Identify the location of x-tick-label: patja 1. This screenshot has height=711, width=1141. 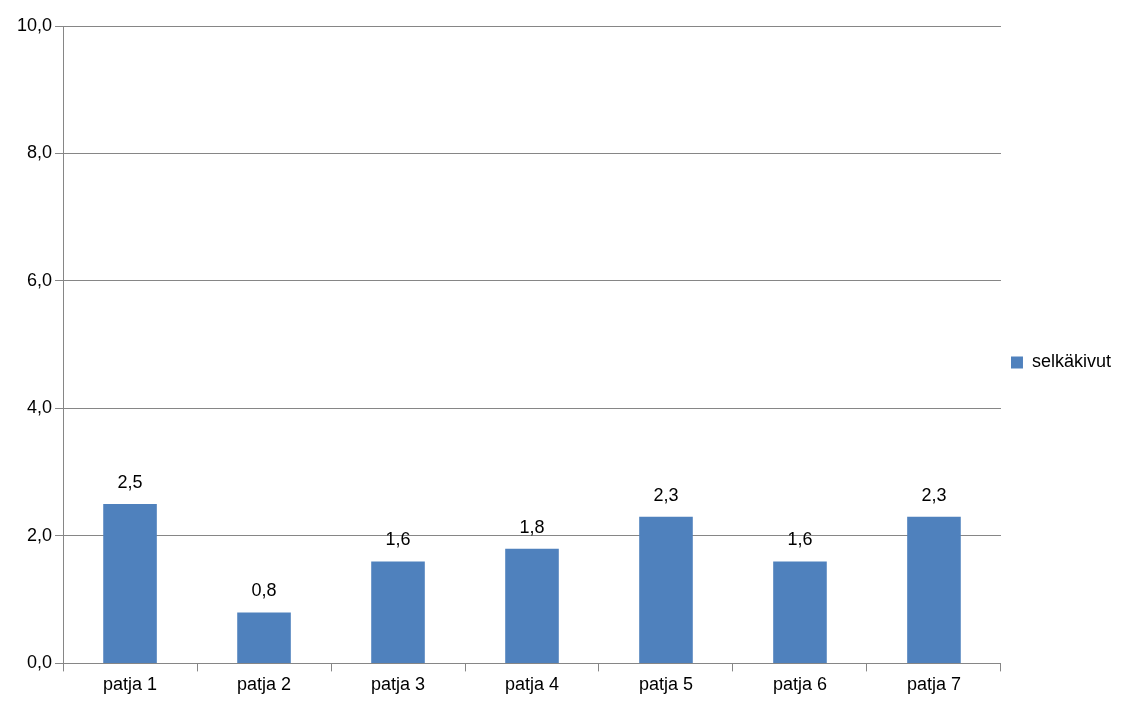
(130, 684).